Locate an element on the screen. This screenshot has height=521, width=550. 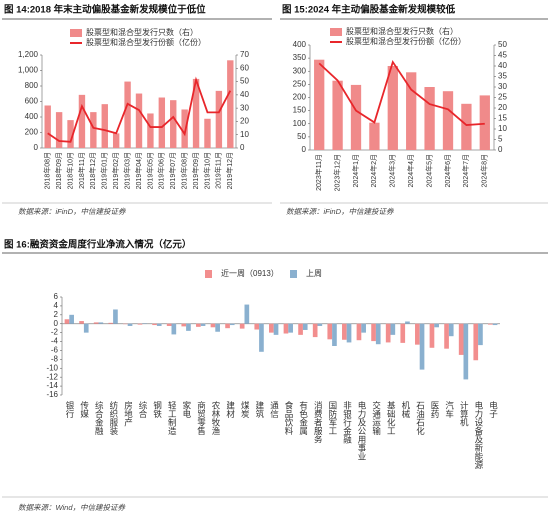
x-tick-label: 非银行金融 is located at coordinates (347, 422).